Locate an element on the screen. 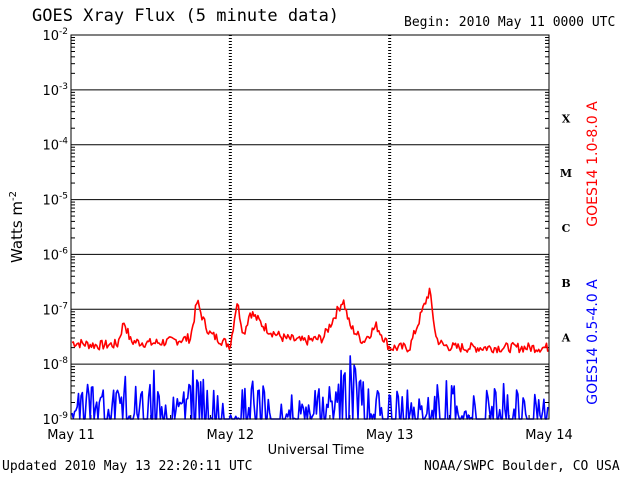 Image resolution: width=640 pixels, height=480 pixels. series-short-channel is located at coordinates (310, 387).